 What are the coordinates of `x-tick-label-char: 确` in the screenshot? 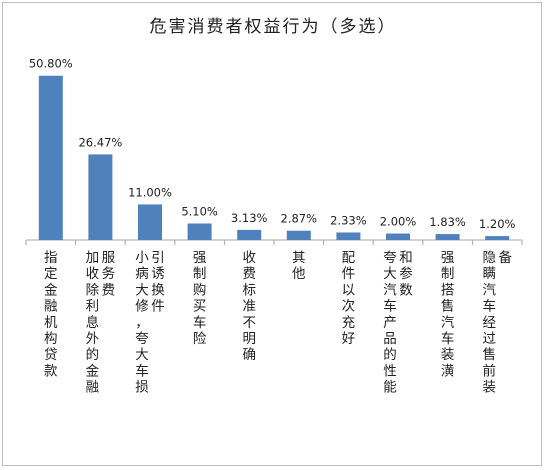 It's located at (249, 355).